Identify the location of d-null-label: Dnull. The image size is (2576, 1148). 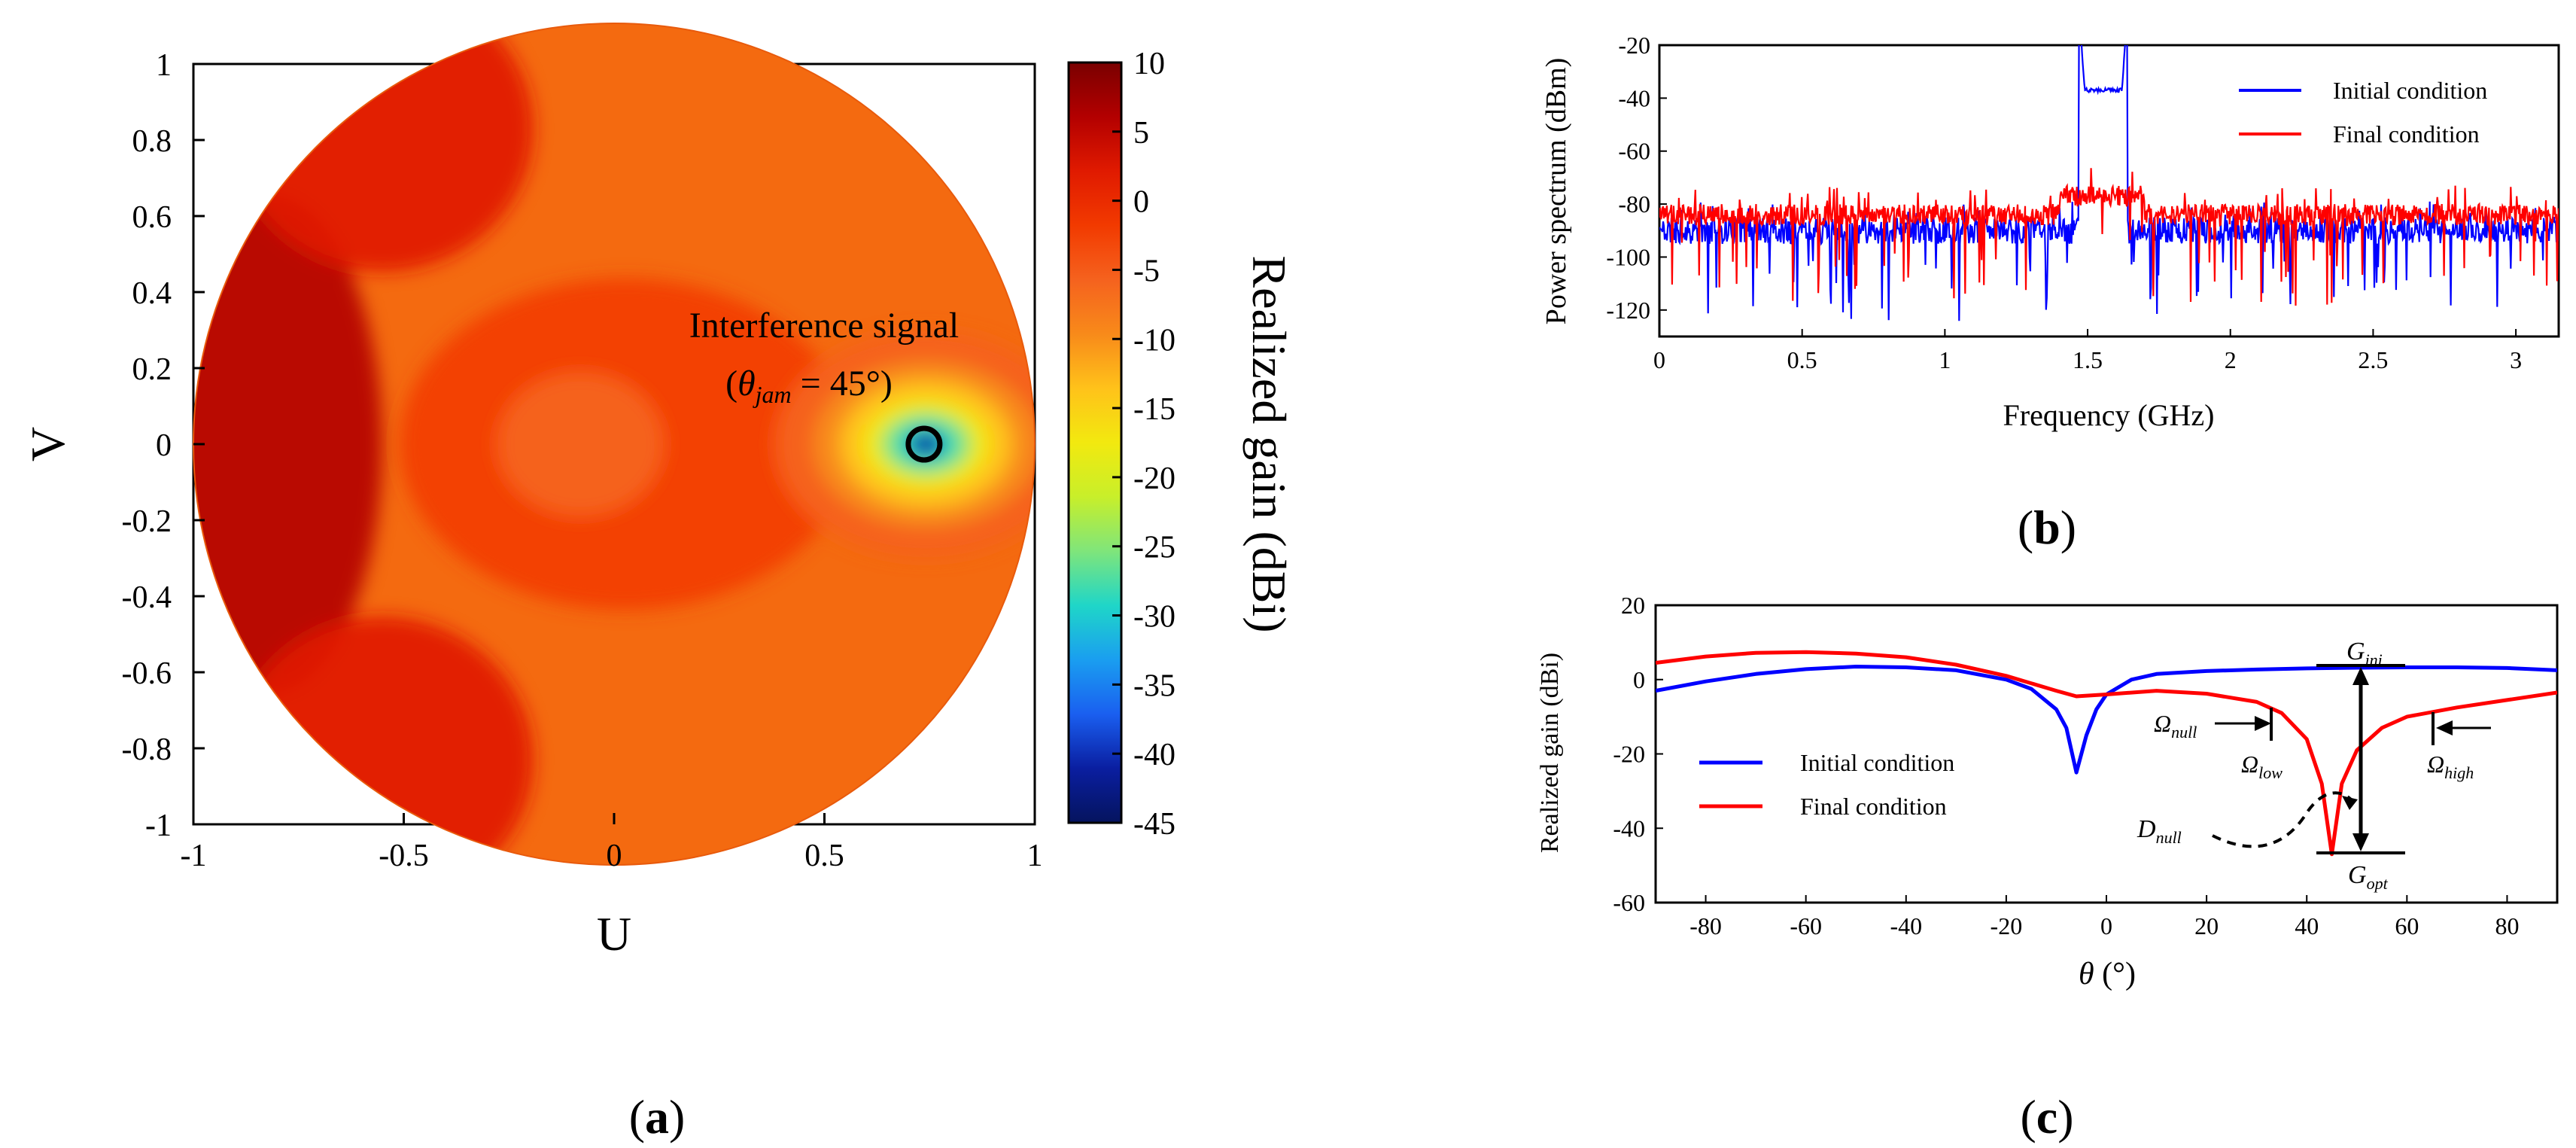
(2159, 831).